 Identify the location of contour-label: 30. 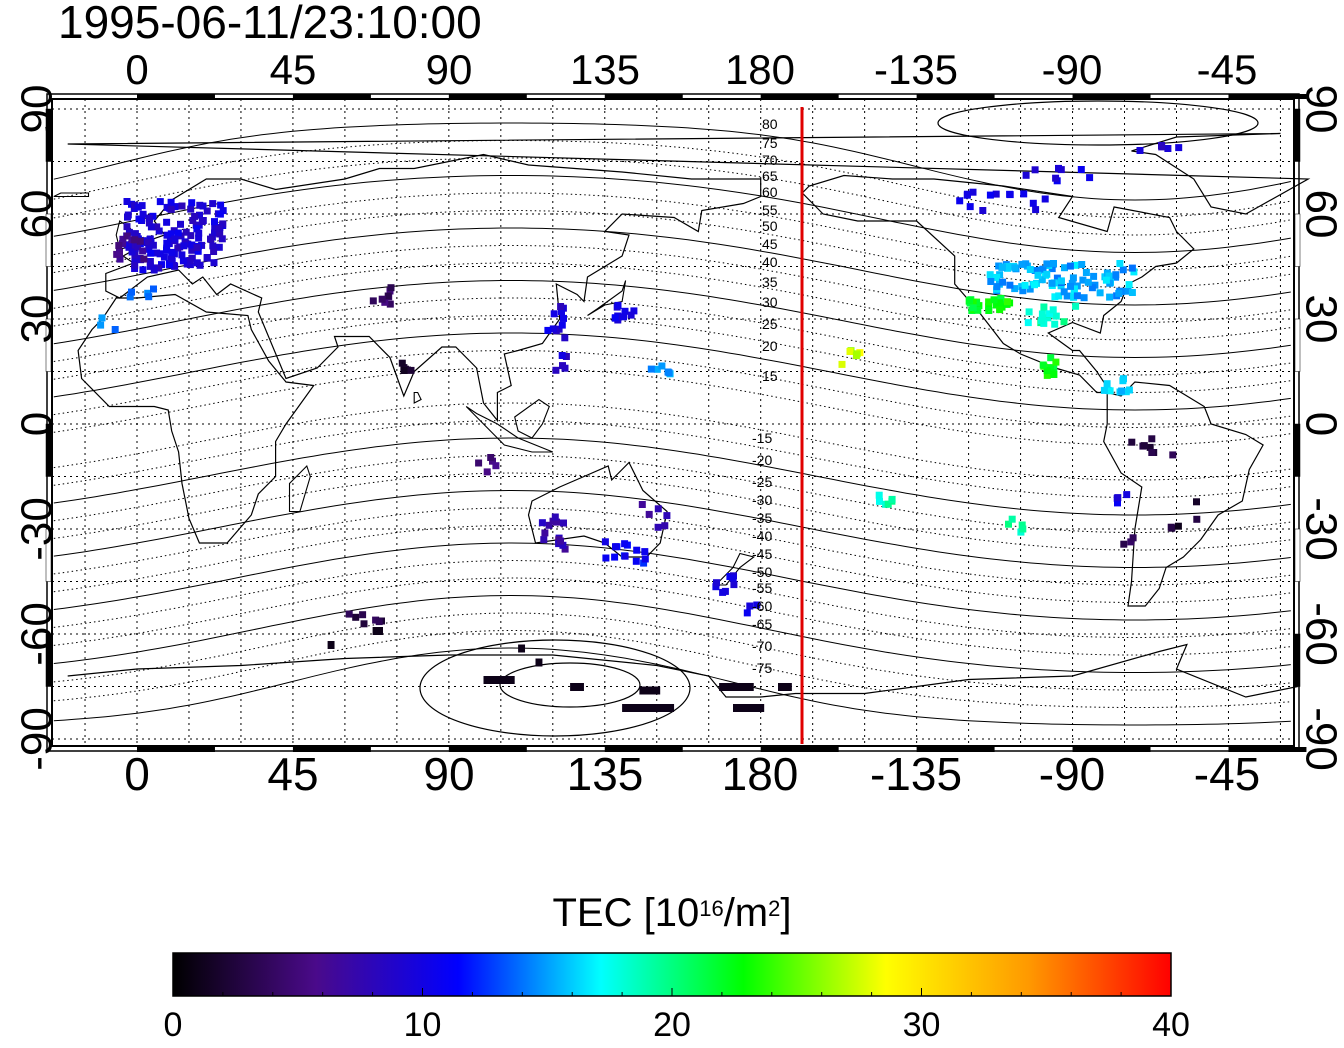
(770, 302).